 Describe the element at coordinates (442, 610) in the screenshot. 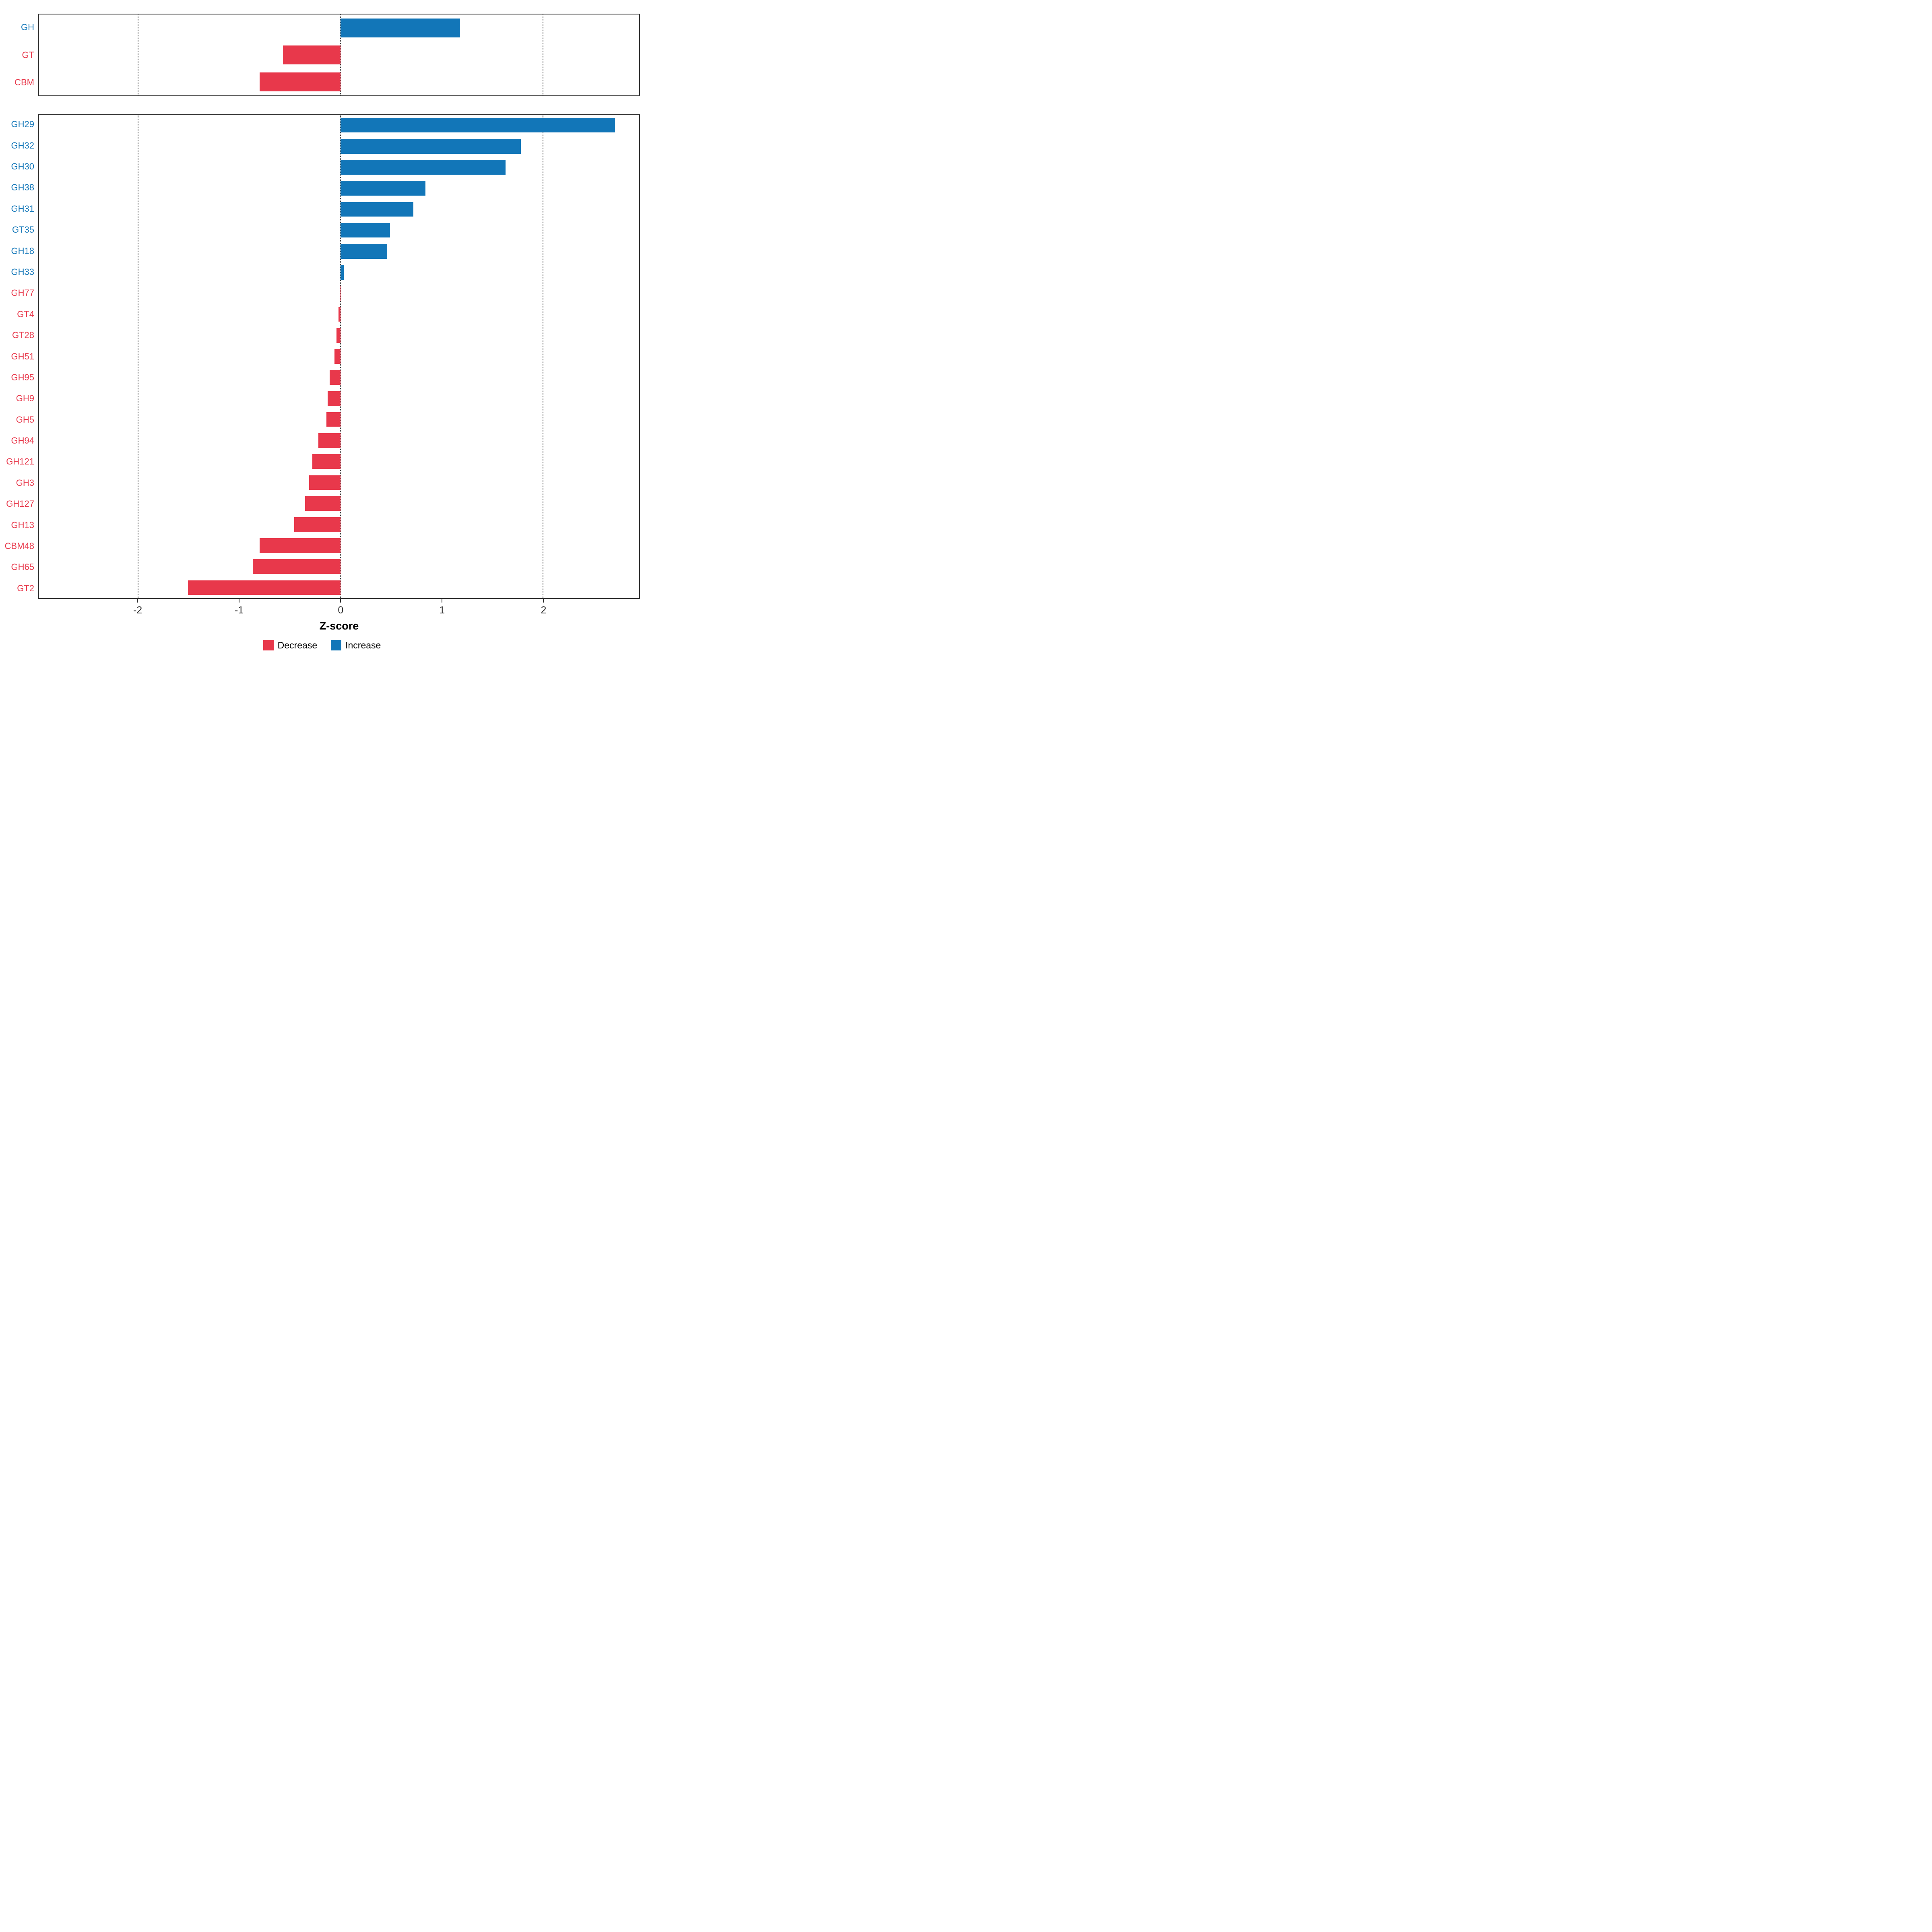

I see `x-tick-label: 1` at that location.